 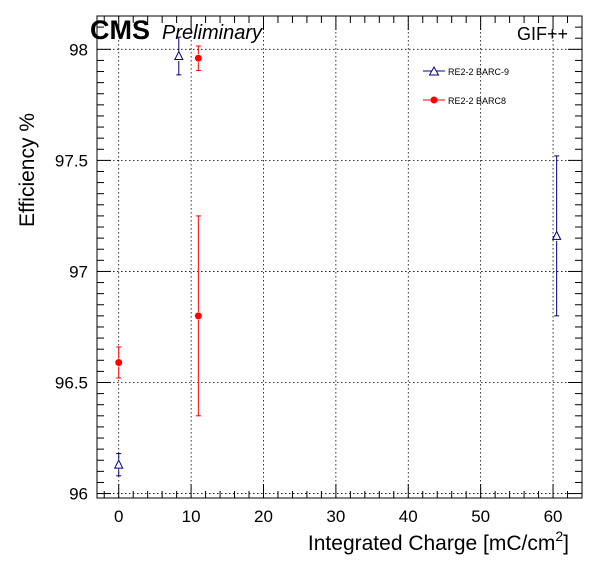 I want to click on x-tick-labels: 0 10 20 30 40 50 60, so click(x=338, y=516).